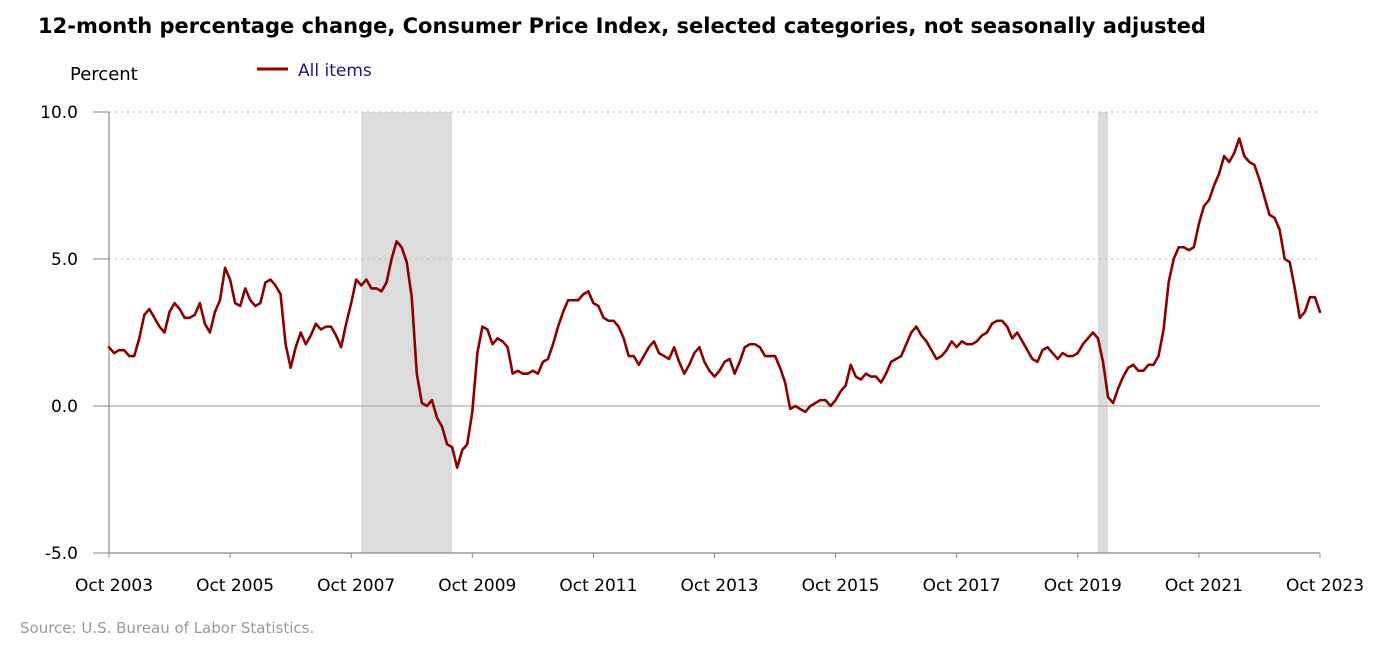 This screenshot has width=1400, height=647. What do you see at coordinates (61, 554) in the screenshot?
I see `y-tick-label-0: -5.0` at bounding box center [61, 554].